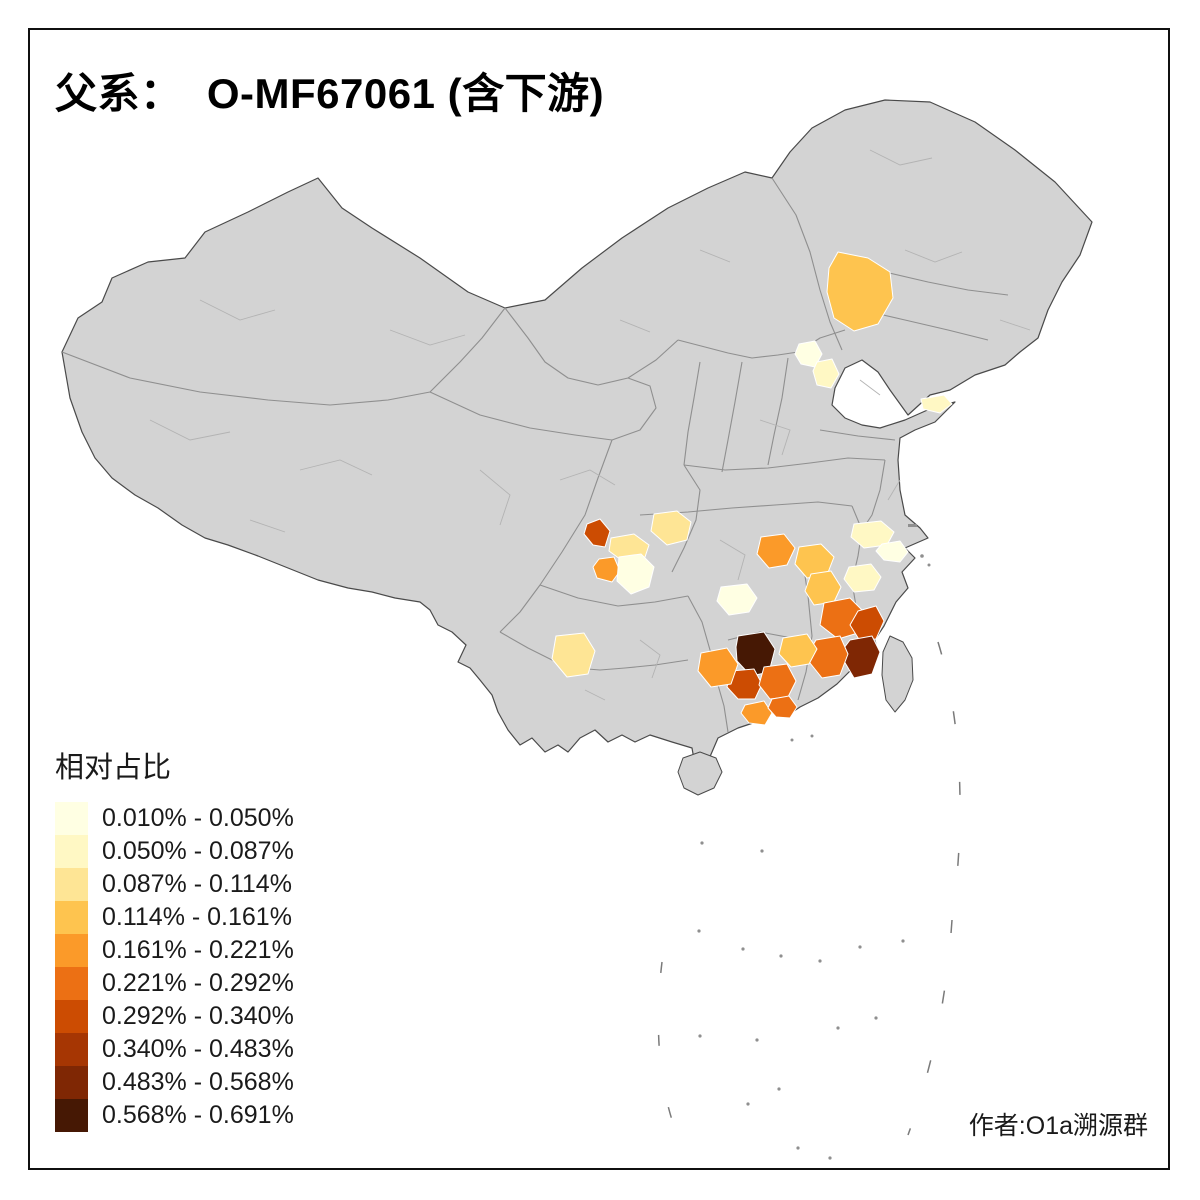  Describe the element at coordinates (113, 768) in the screenshot. I see `legend-title: 相对占比` at that location.